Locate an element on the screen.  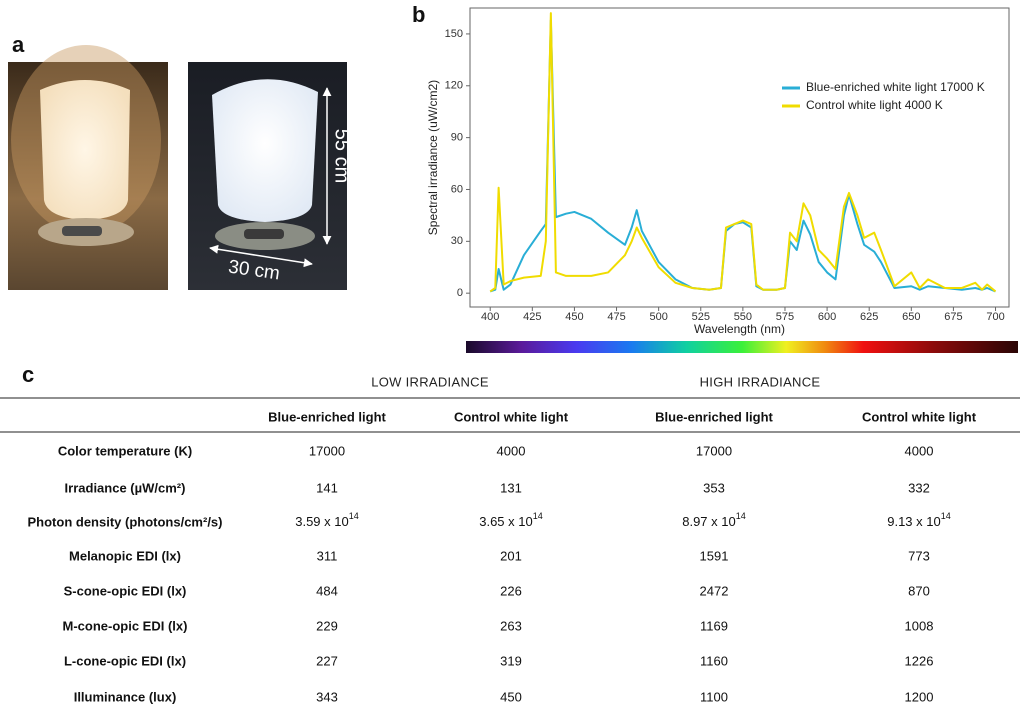
panel-label: a is located at coordinates (18, 44).